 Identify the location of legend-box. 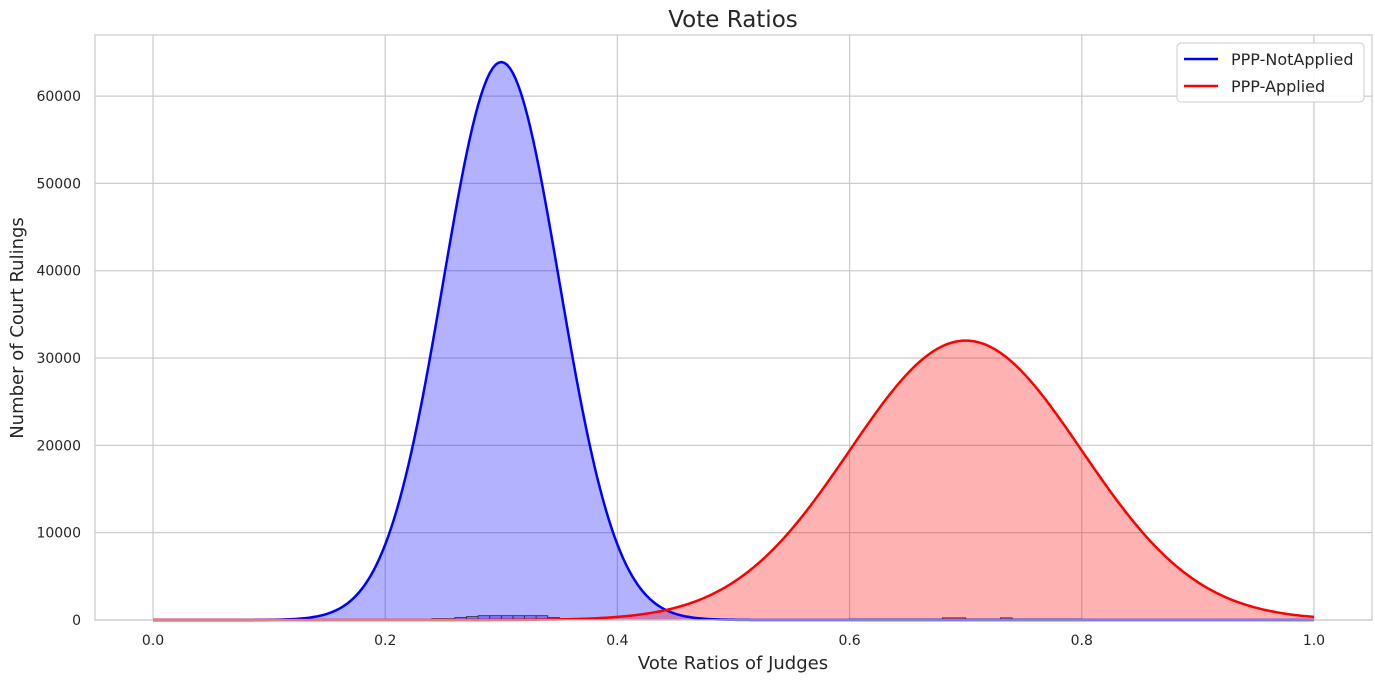
(1270, 72).